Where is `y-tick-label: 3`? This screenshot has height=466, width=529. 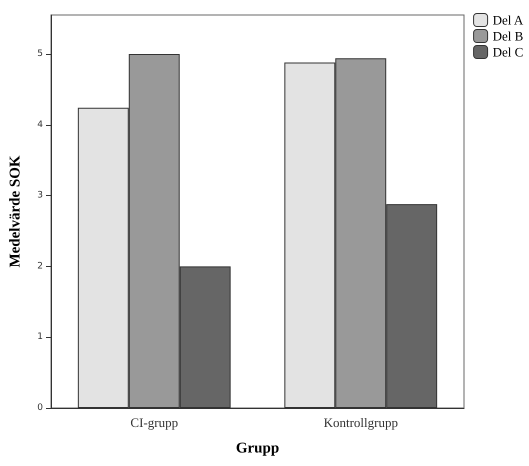
y-tick-label: 3 is located at coordinates (40, 195).